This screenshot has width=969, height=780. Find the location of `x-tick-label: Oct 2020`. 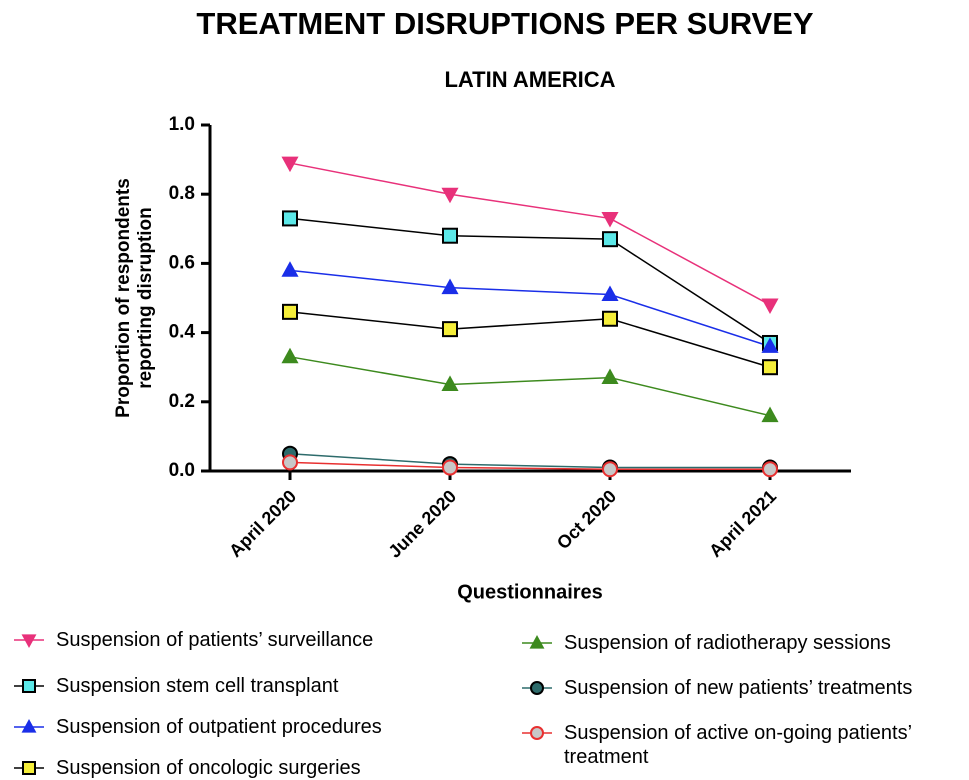

x-tick-label: Oct 2020 is located at coordinates (586, 519).